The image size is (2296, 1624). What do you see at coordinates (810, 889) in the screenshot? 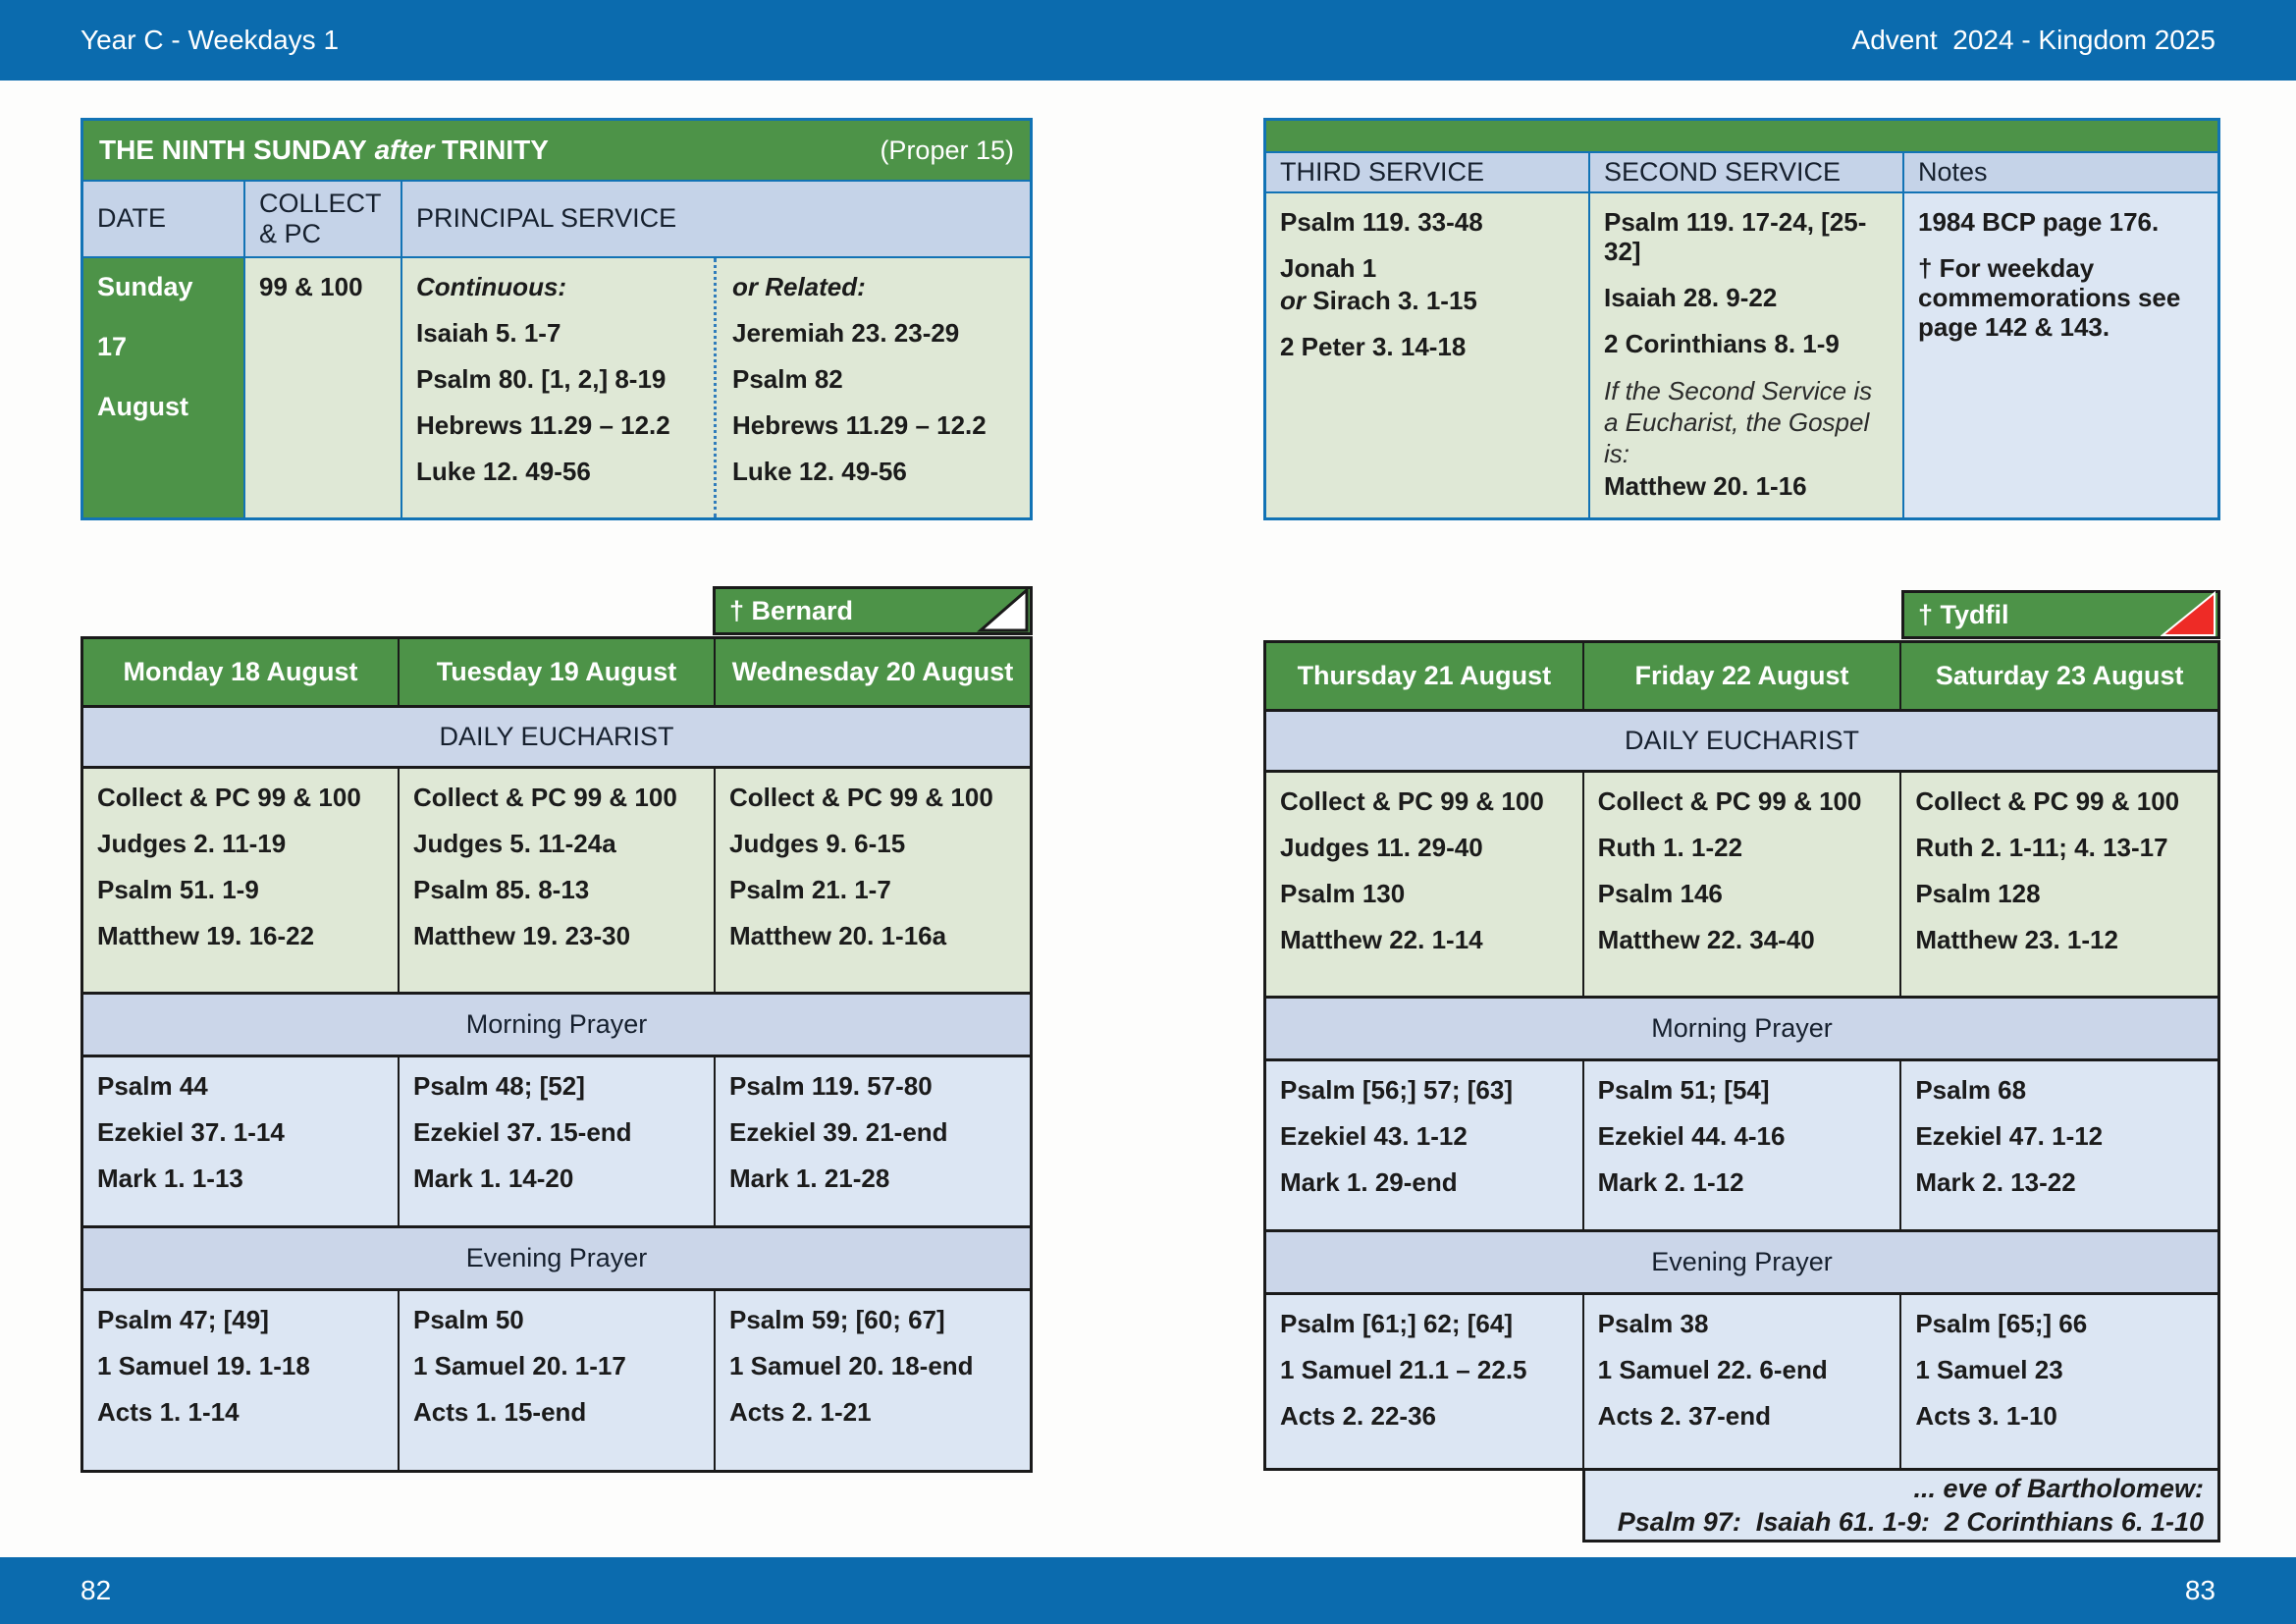
I see `reading-line: Psalm 21. 1-7` at bounding box center [810, 889].